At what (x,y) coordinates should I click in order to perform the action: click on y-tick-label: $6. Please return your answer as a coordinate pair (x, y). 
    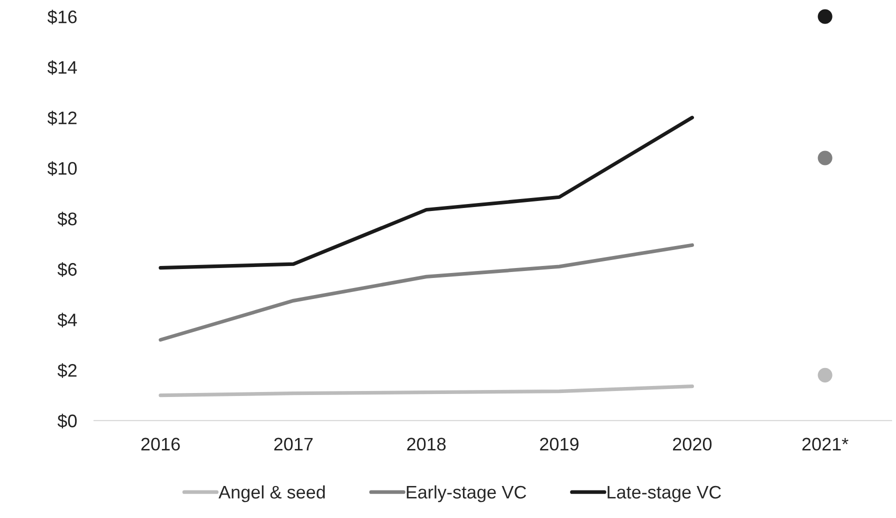
    Looking at the image, I should click on (67, 269).